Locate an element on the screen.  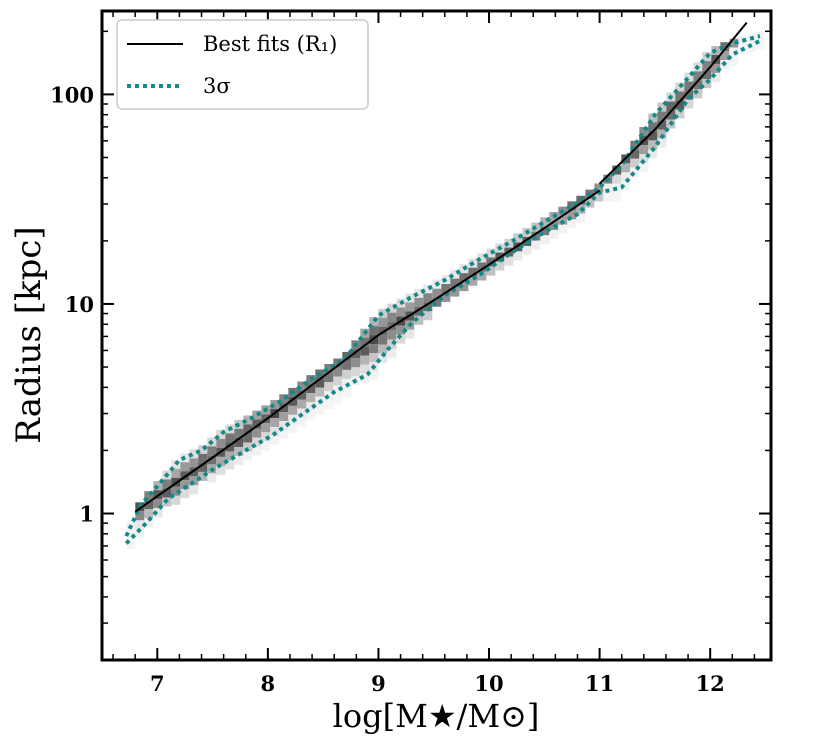
best-fit-line-high-mass is located at coordinates (673, 103).